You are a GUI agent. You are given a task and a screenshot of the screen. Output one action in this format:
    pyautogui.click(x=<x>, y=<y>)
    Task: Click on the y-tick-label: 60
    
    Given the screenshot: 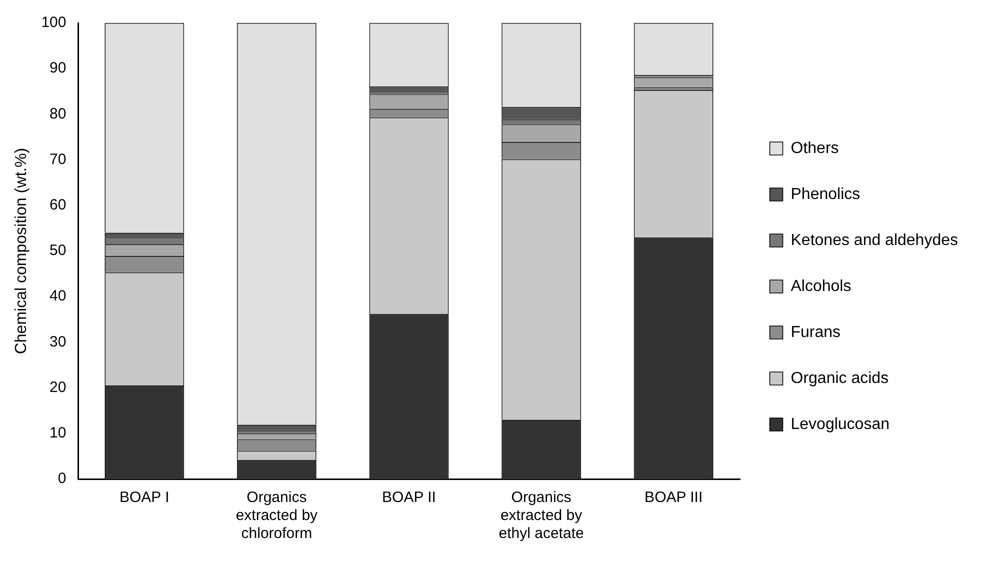 What is the action you would take?
    pyautogui.click(x=58, y=205)
    